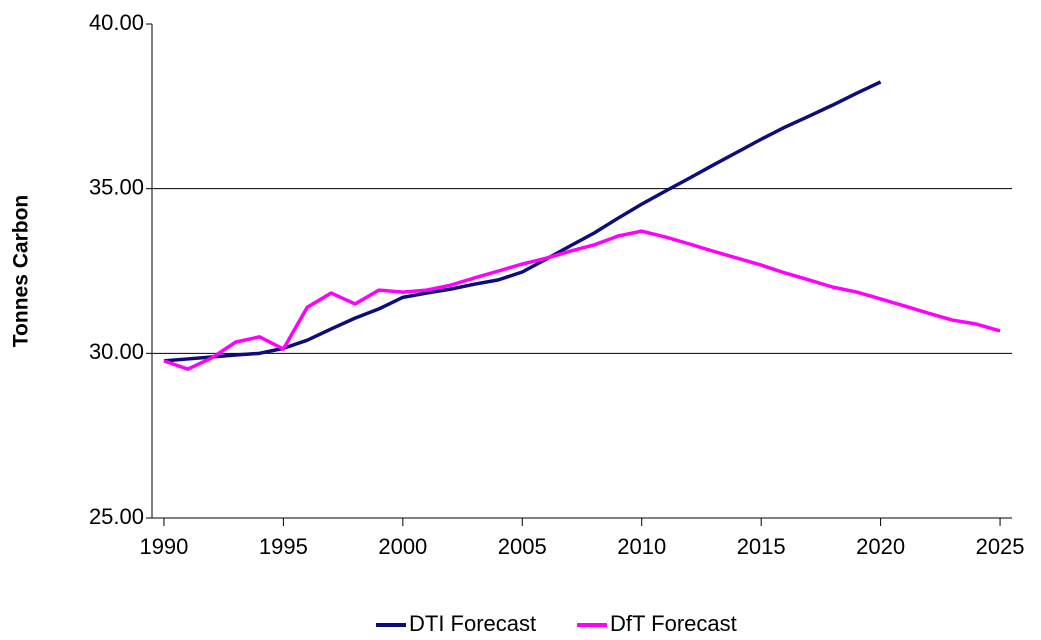 Image resolution: width=1041 pixels, height=640 pixels. What do you see at coordinates (402, 546) in the screenshot?
I see `x-tick-label: 2000` at bounding box center [402, 546].